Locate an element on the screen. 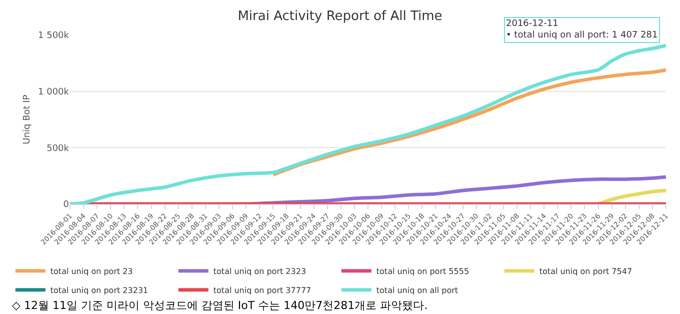 This screenshot has width=680, height=314. legend-label: total uniq on port 23231 is located at coordinates (99, 291).